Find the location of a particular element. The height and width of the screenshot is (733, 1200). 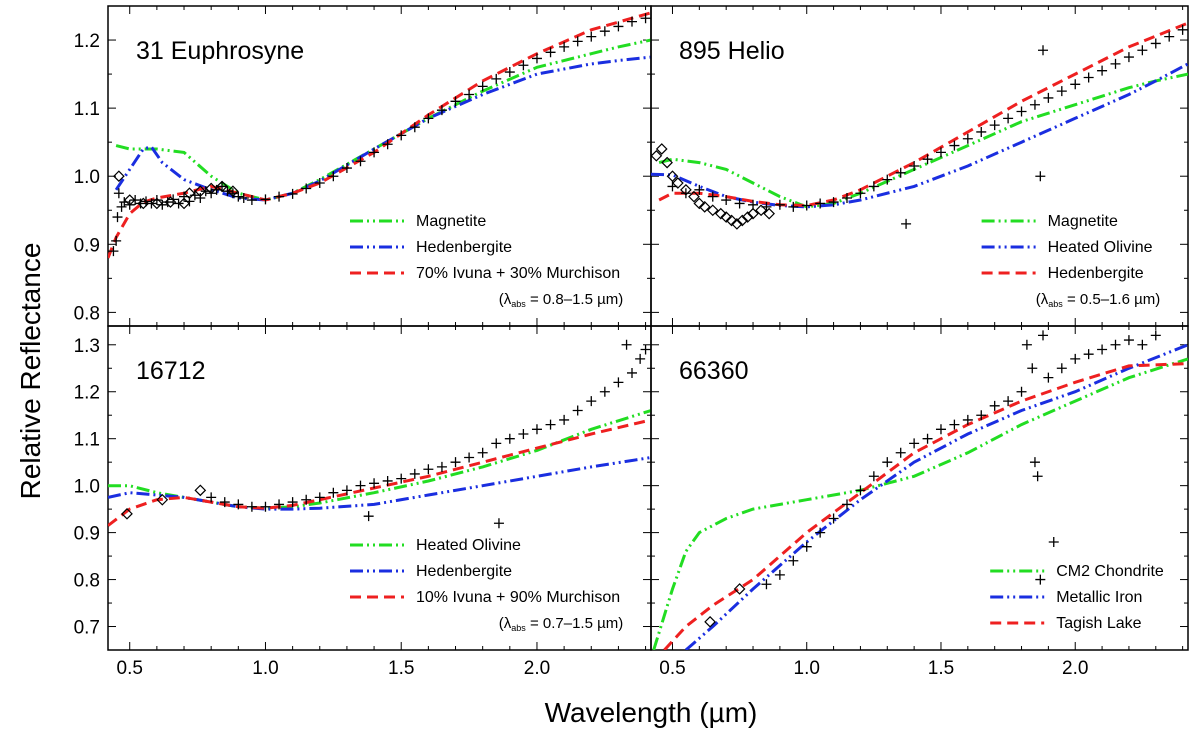

series-line-heated-olivine is located at coordinates (379, 459).